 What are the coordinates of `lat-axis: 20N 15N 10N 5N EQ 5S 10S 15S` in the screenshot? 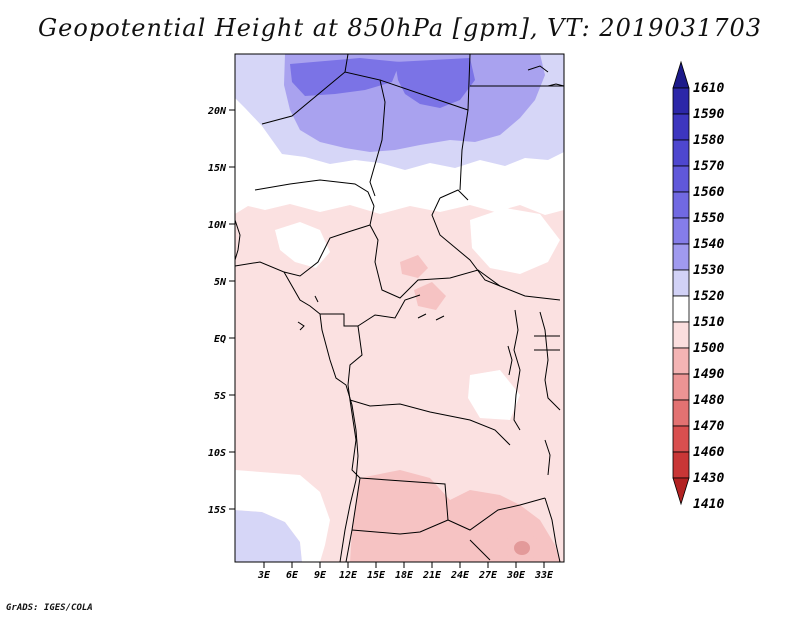 It's located at (221, 311).